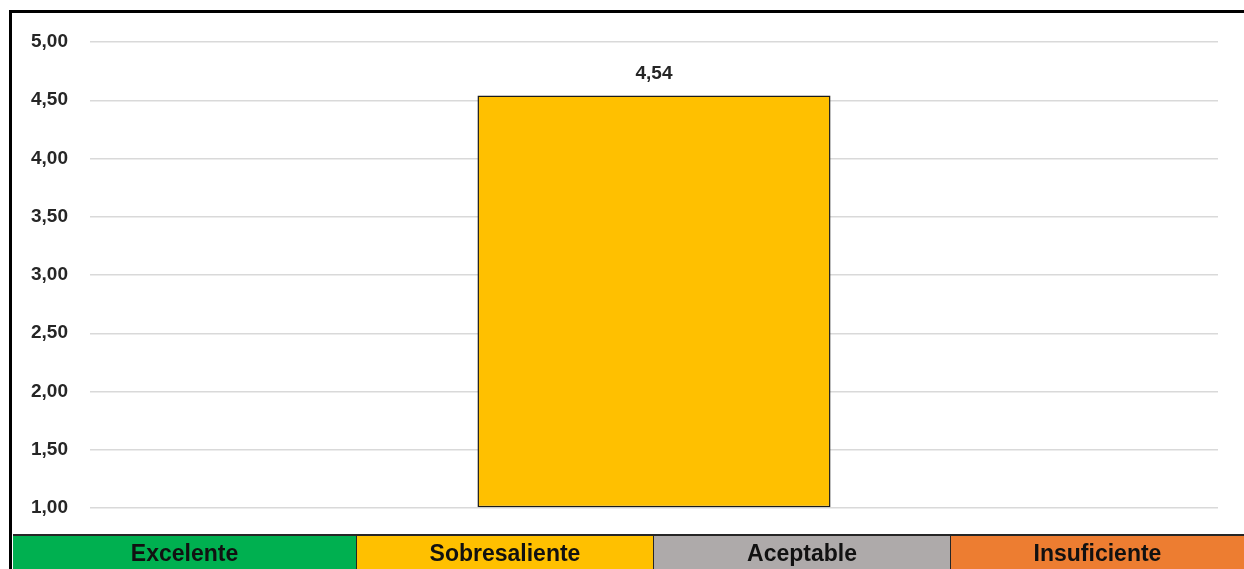  What do you see at coordinates (49, 215) in the screenshot?
I see `y-tick-label: 3,50` at bounding box center [49, 215].